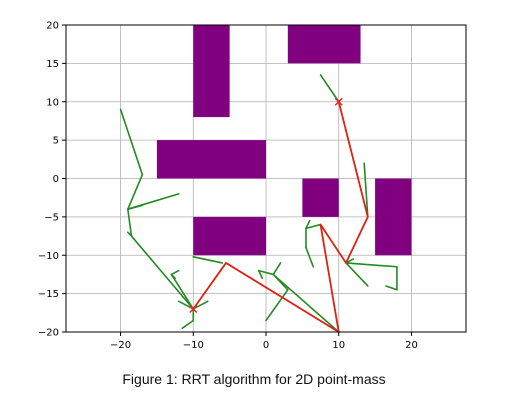  Describe the element at coordinates (56, 141) in the screenshot. I see `y-tick-label: 5` at that location.